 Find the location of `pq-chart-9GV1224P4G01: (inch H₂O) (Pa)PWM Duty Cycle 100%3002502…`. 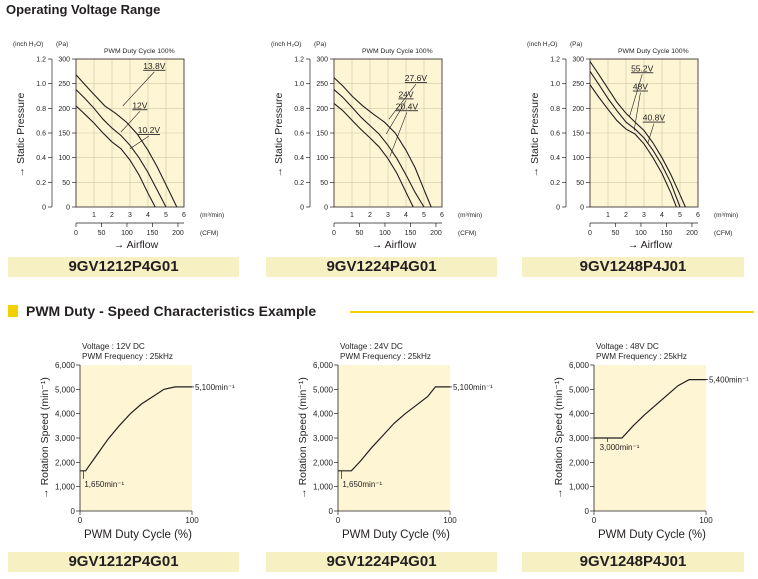

pq-chart-9GV1224P4G01: (inch H₂O) (Pa)PWM Duty Cycle 100%3002502… is located at coordinates (376, 146).